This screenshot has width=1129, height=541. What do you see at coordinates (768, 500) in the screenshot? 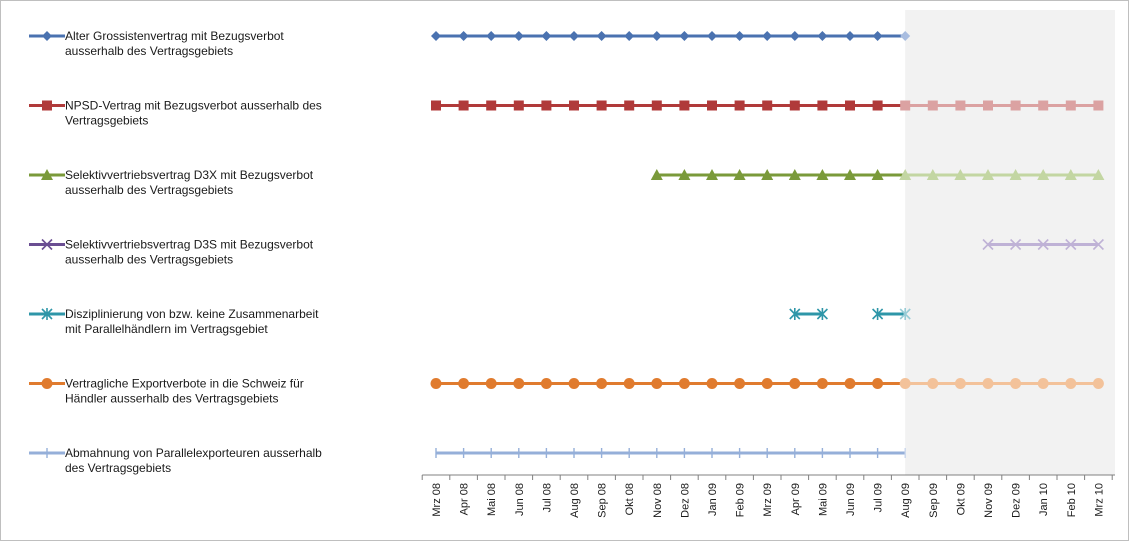
I see `x-tick-label: Mrz 09` at bounding box center [768, 500].